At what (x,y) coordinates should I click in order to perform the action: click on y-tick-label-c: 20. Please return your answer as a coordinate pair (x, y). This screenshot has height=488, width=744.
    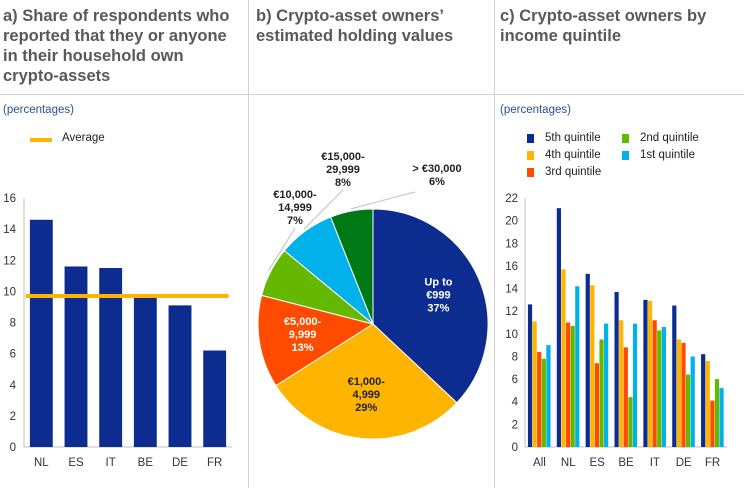
    Looking at the image, I should click on (511, 222).